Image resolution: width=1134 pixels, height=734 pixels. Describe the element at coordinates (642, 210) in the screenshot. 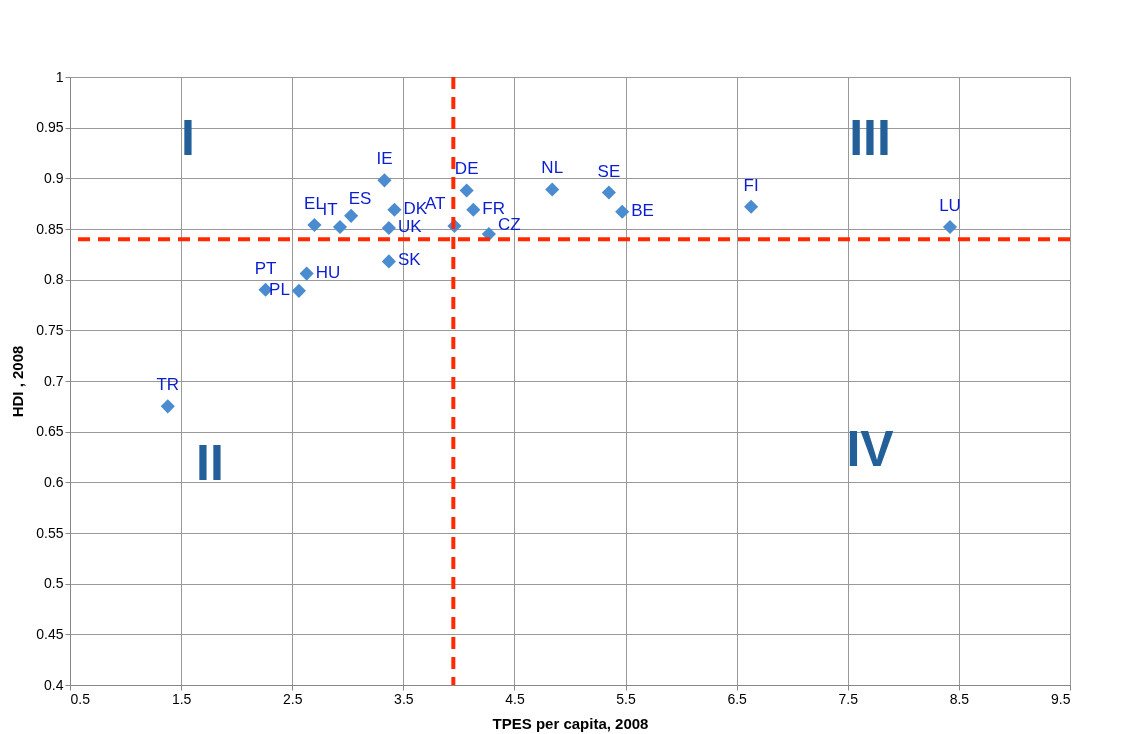

I see `series-label: BE` at that location.